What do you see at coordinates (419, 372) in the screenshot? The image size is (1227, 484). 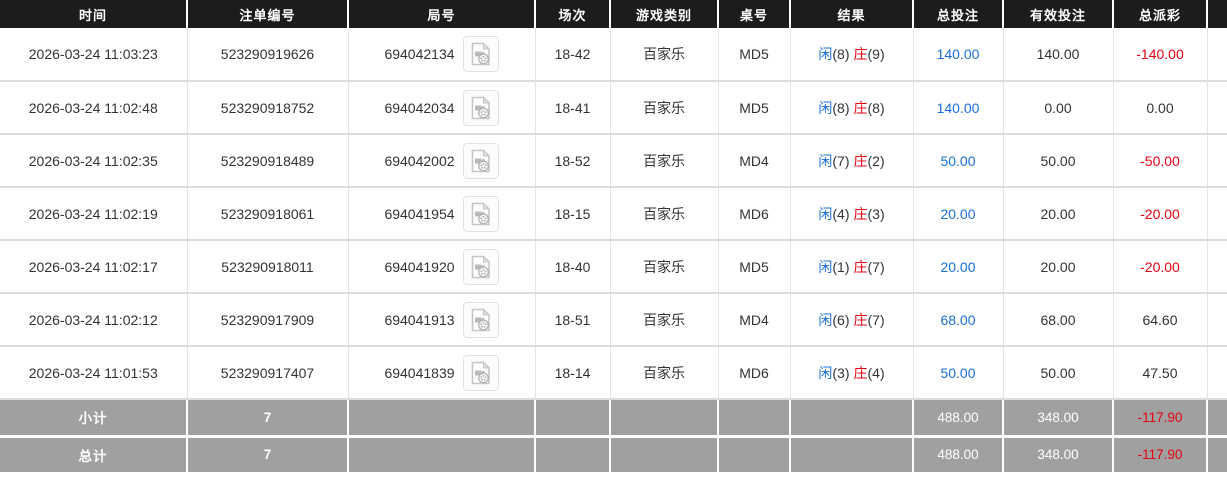 I see `round-id-text: 694041839` at bounding box center [419, 372].